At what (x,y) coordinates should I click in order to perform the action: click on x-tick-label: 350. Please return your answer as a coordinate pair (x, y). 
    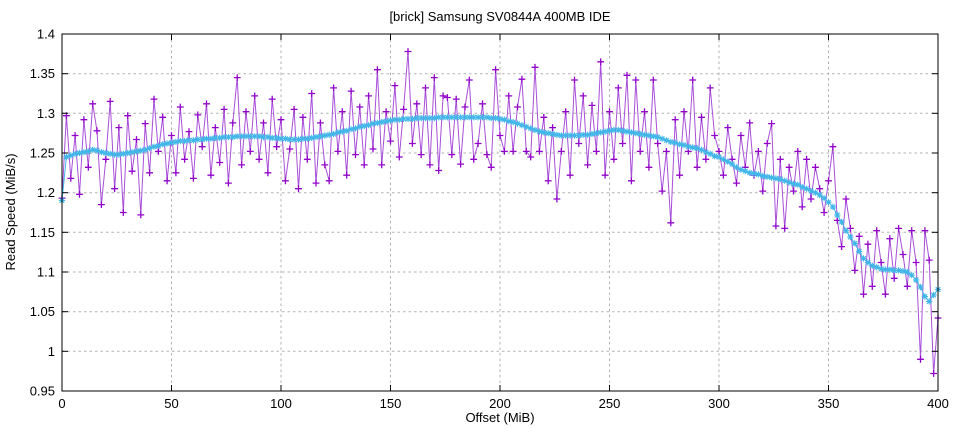
    Looking at the image, I should click on (829, 403).